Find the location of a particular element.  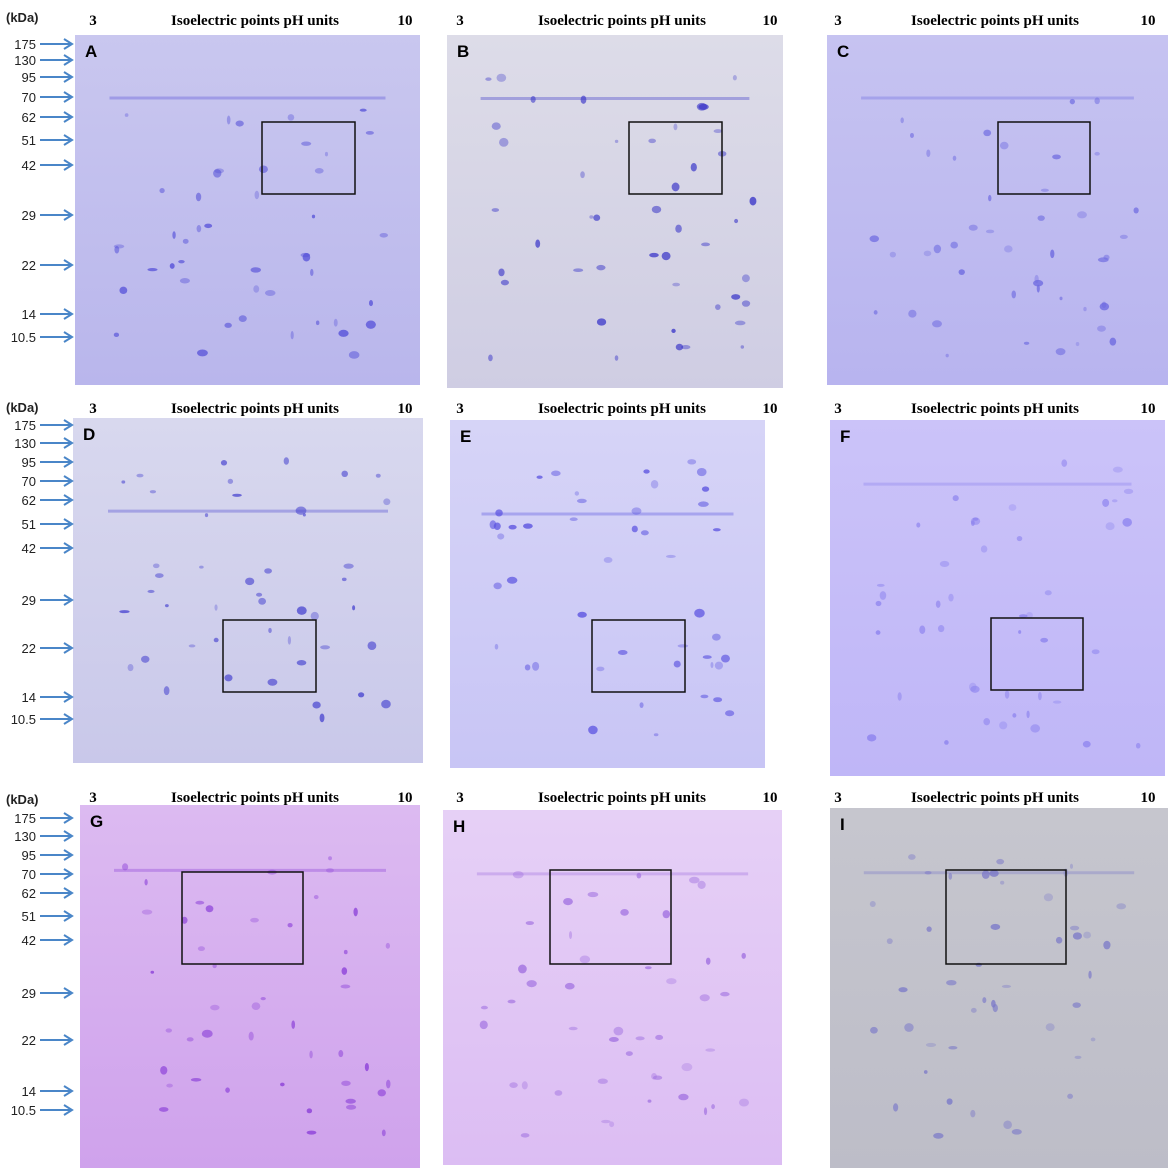

mw-marker: 62 is located at coordinates (29, 893).